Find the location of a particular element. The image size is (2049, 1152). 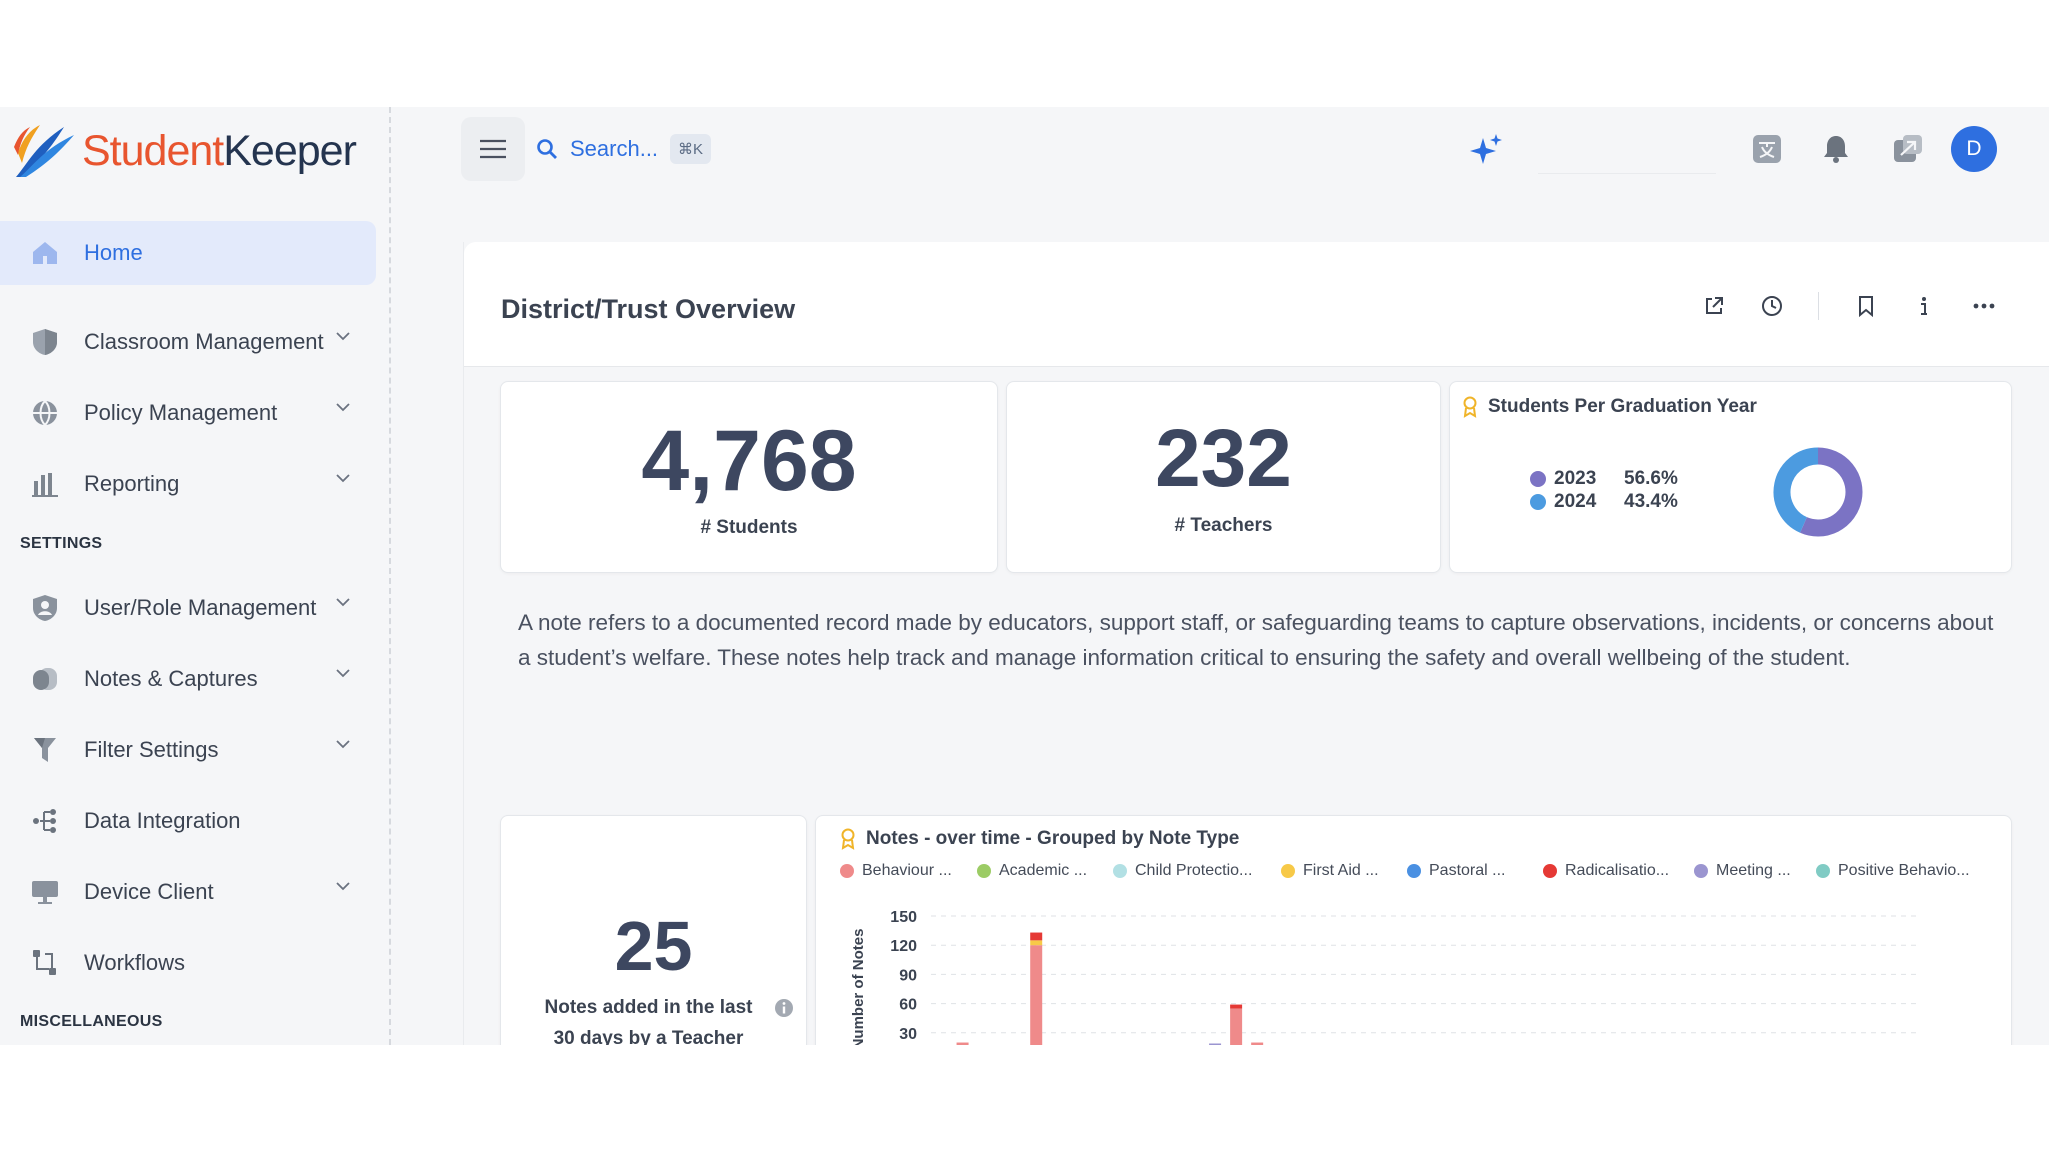

page-title: District/Trust Overview is located at coordinates (648, 309).